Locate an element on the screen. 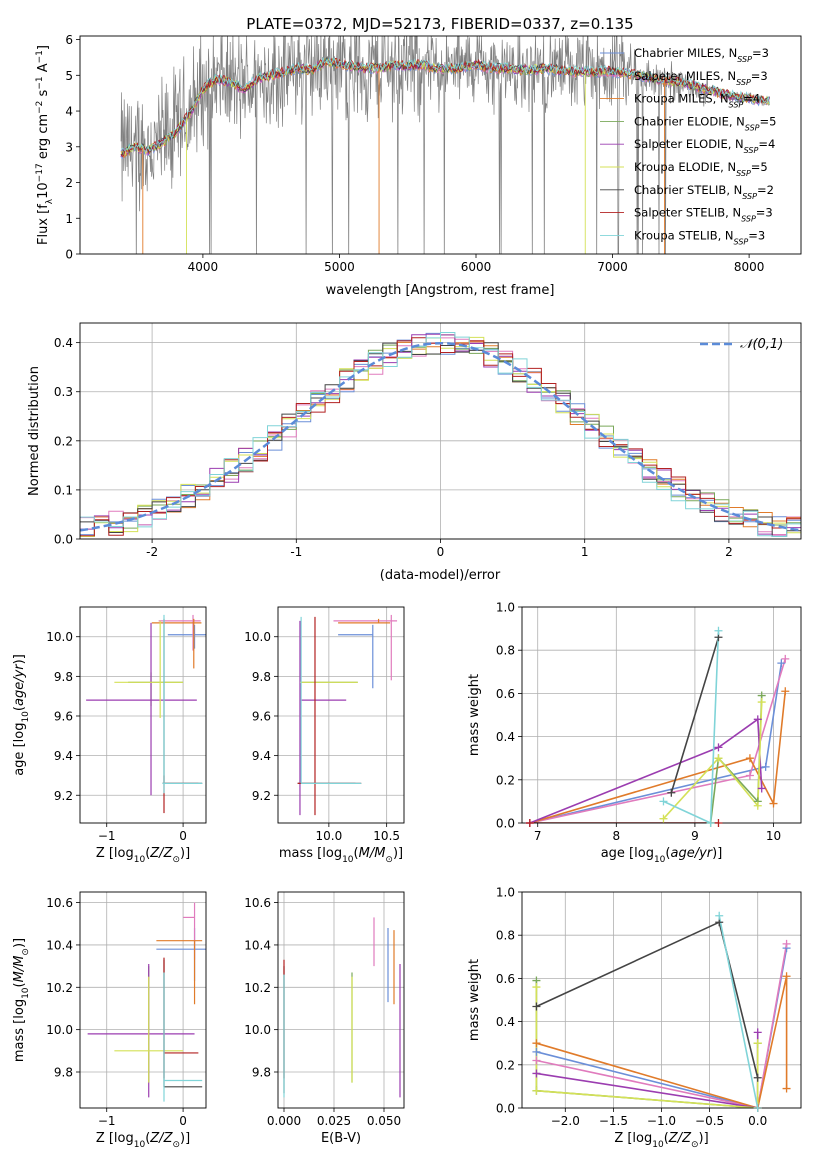  x-tick-label: -2 is located at coordinates (152, 552).